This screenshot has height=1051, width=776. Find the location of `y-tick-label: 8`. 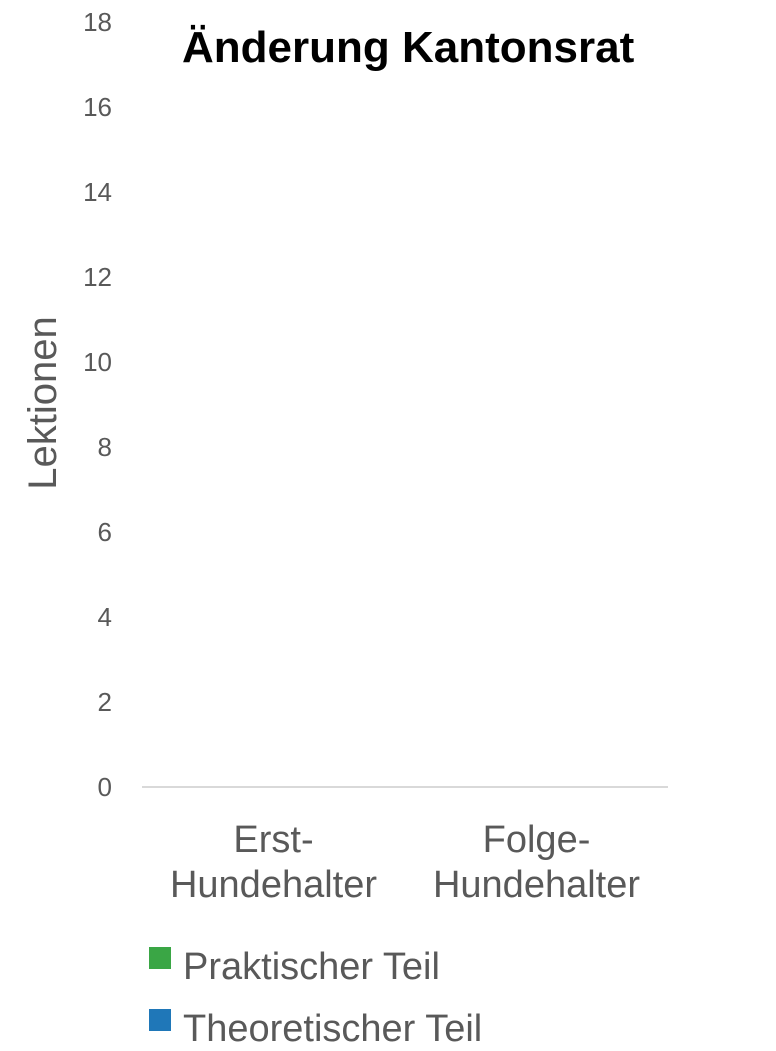

y-tick-label: 8 is located at coordinates (105, 447).